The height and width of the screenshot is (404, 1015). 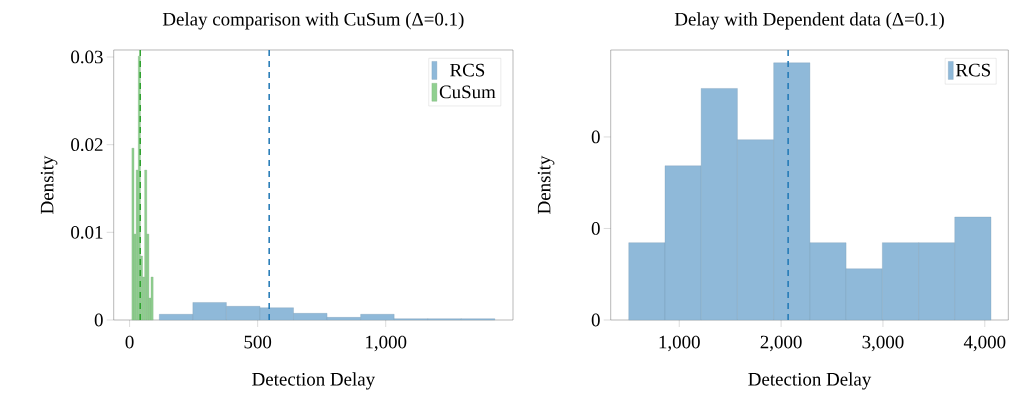 I want to click on legend-label: CuSum, so click(x=467, y=92).